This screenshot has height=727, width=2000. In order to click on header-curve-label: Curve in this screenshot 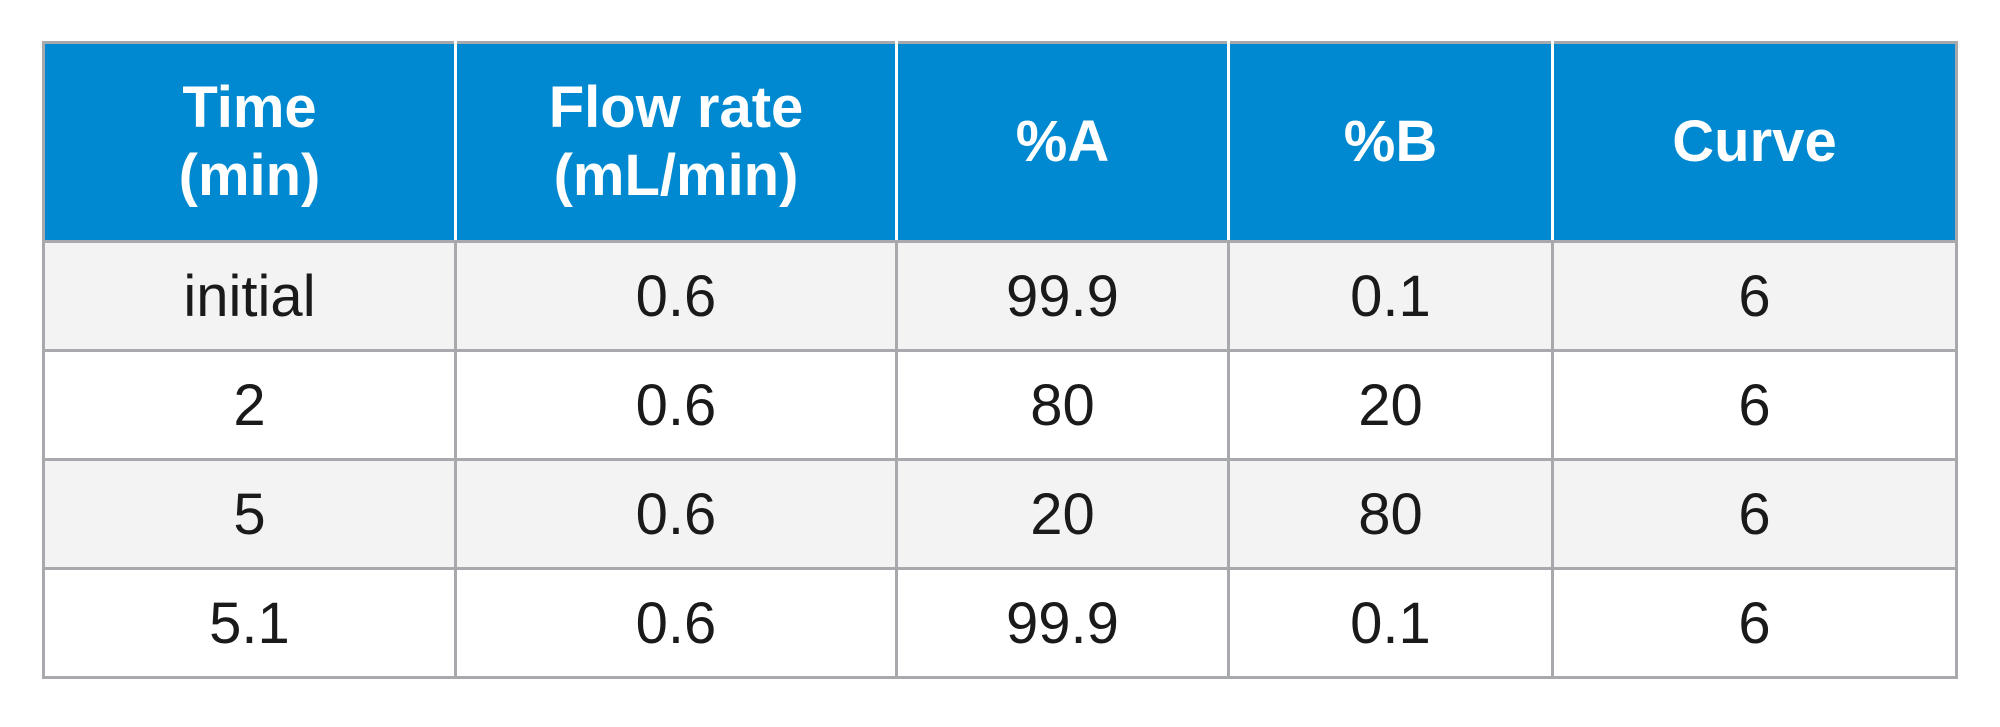, I will do `click(1754, 141)`.